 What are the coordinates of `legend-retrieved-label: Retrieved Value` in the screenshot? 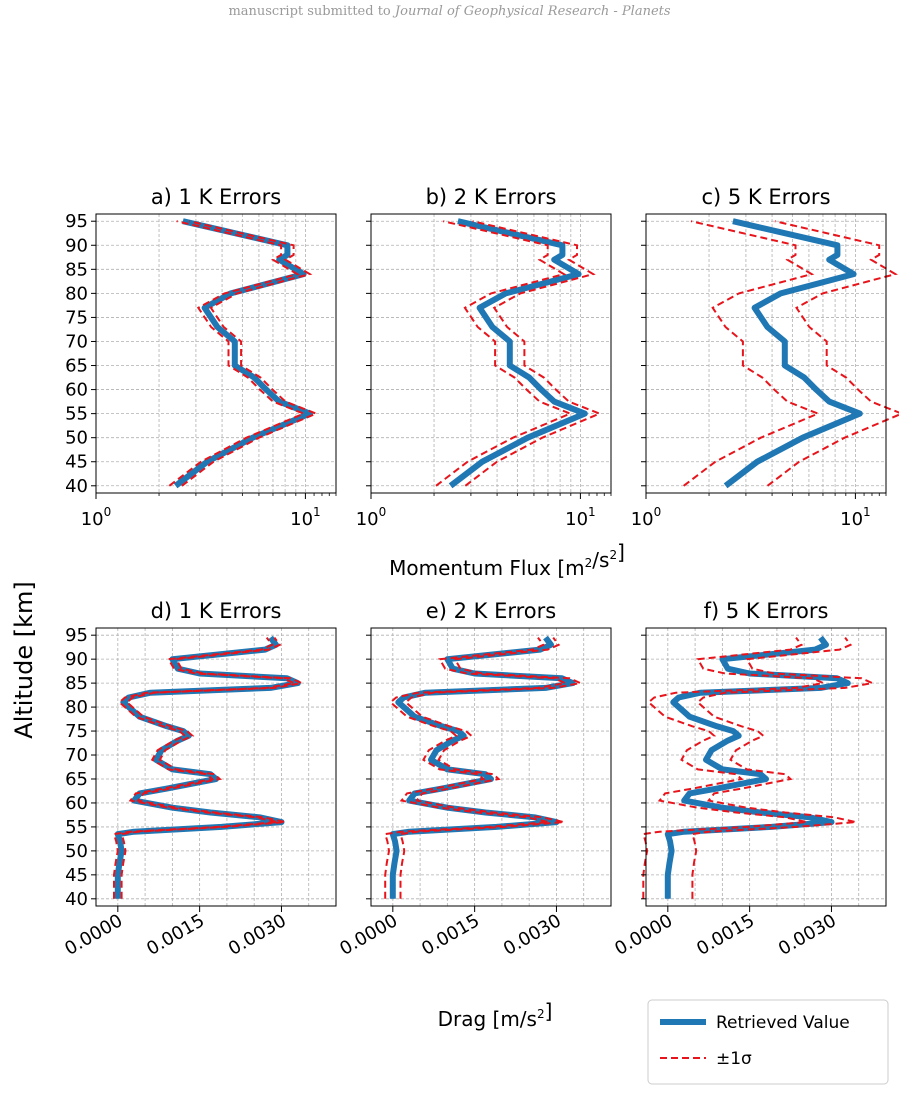 It's located at (783, 1023).